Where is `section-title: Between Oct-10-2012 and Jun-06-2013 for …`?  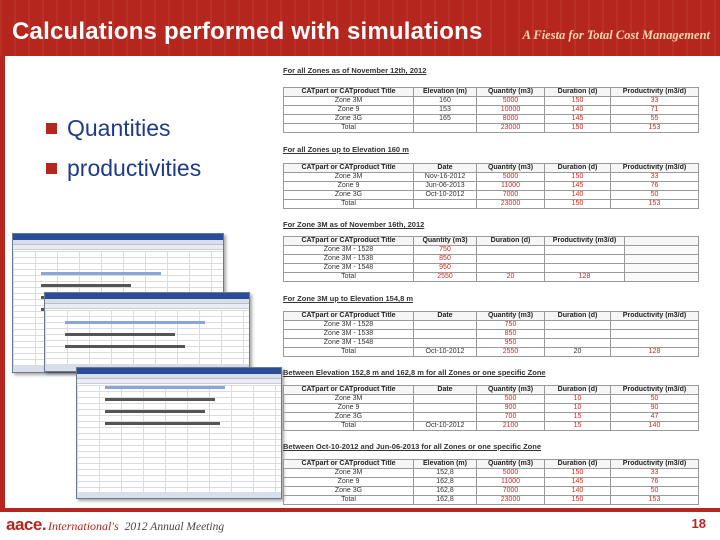
section-title: Between Oct-10-2012 and Jun-06-2013 for … is located at coordinates (412, 446).